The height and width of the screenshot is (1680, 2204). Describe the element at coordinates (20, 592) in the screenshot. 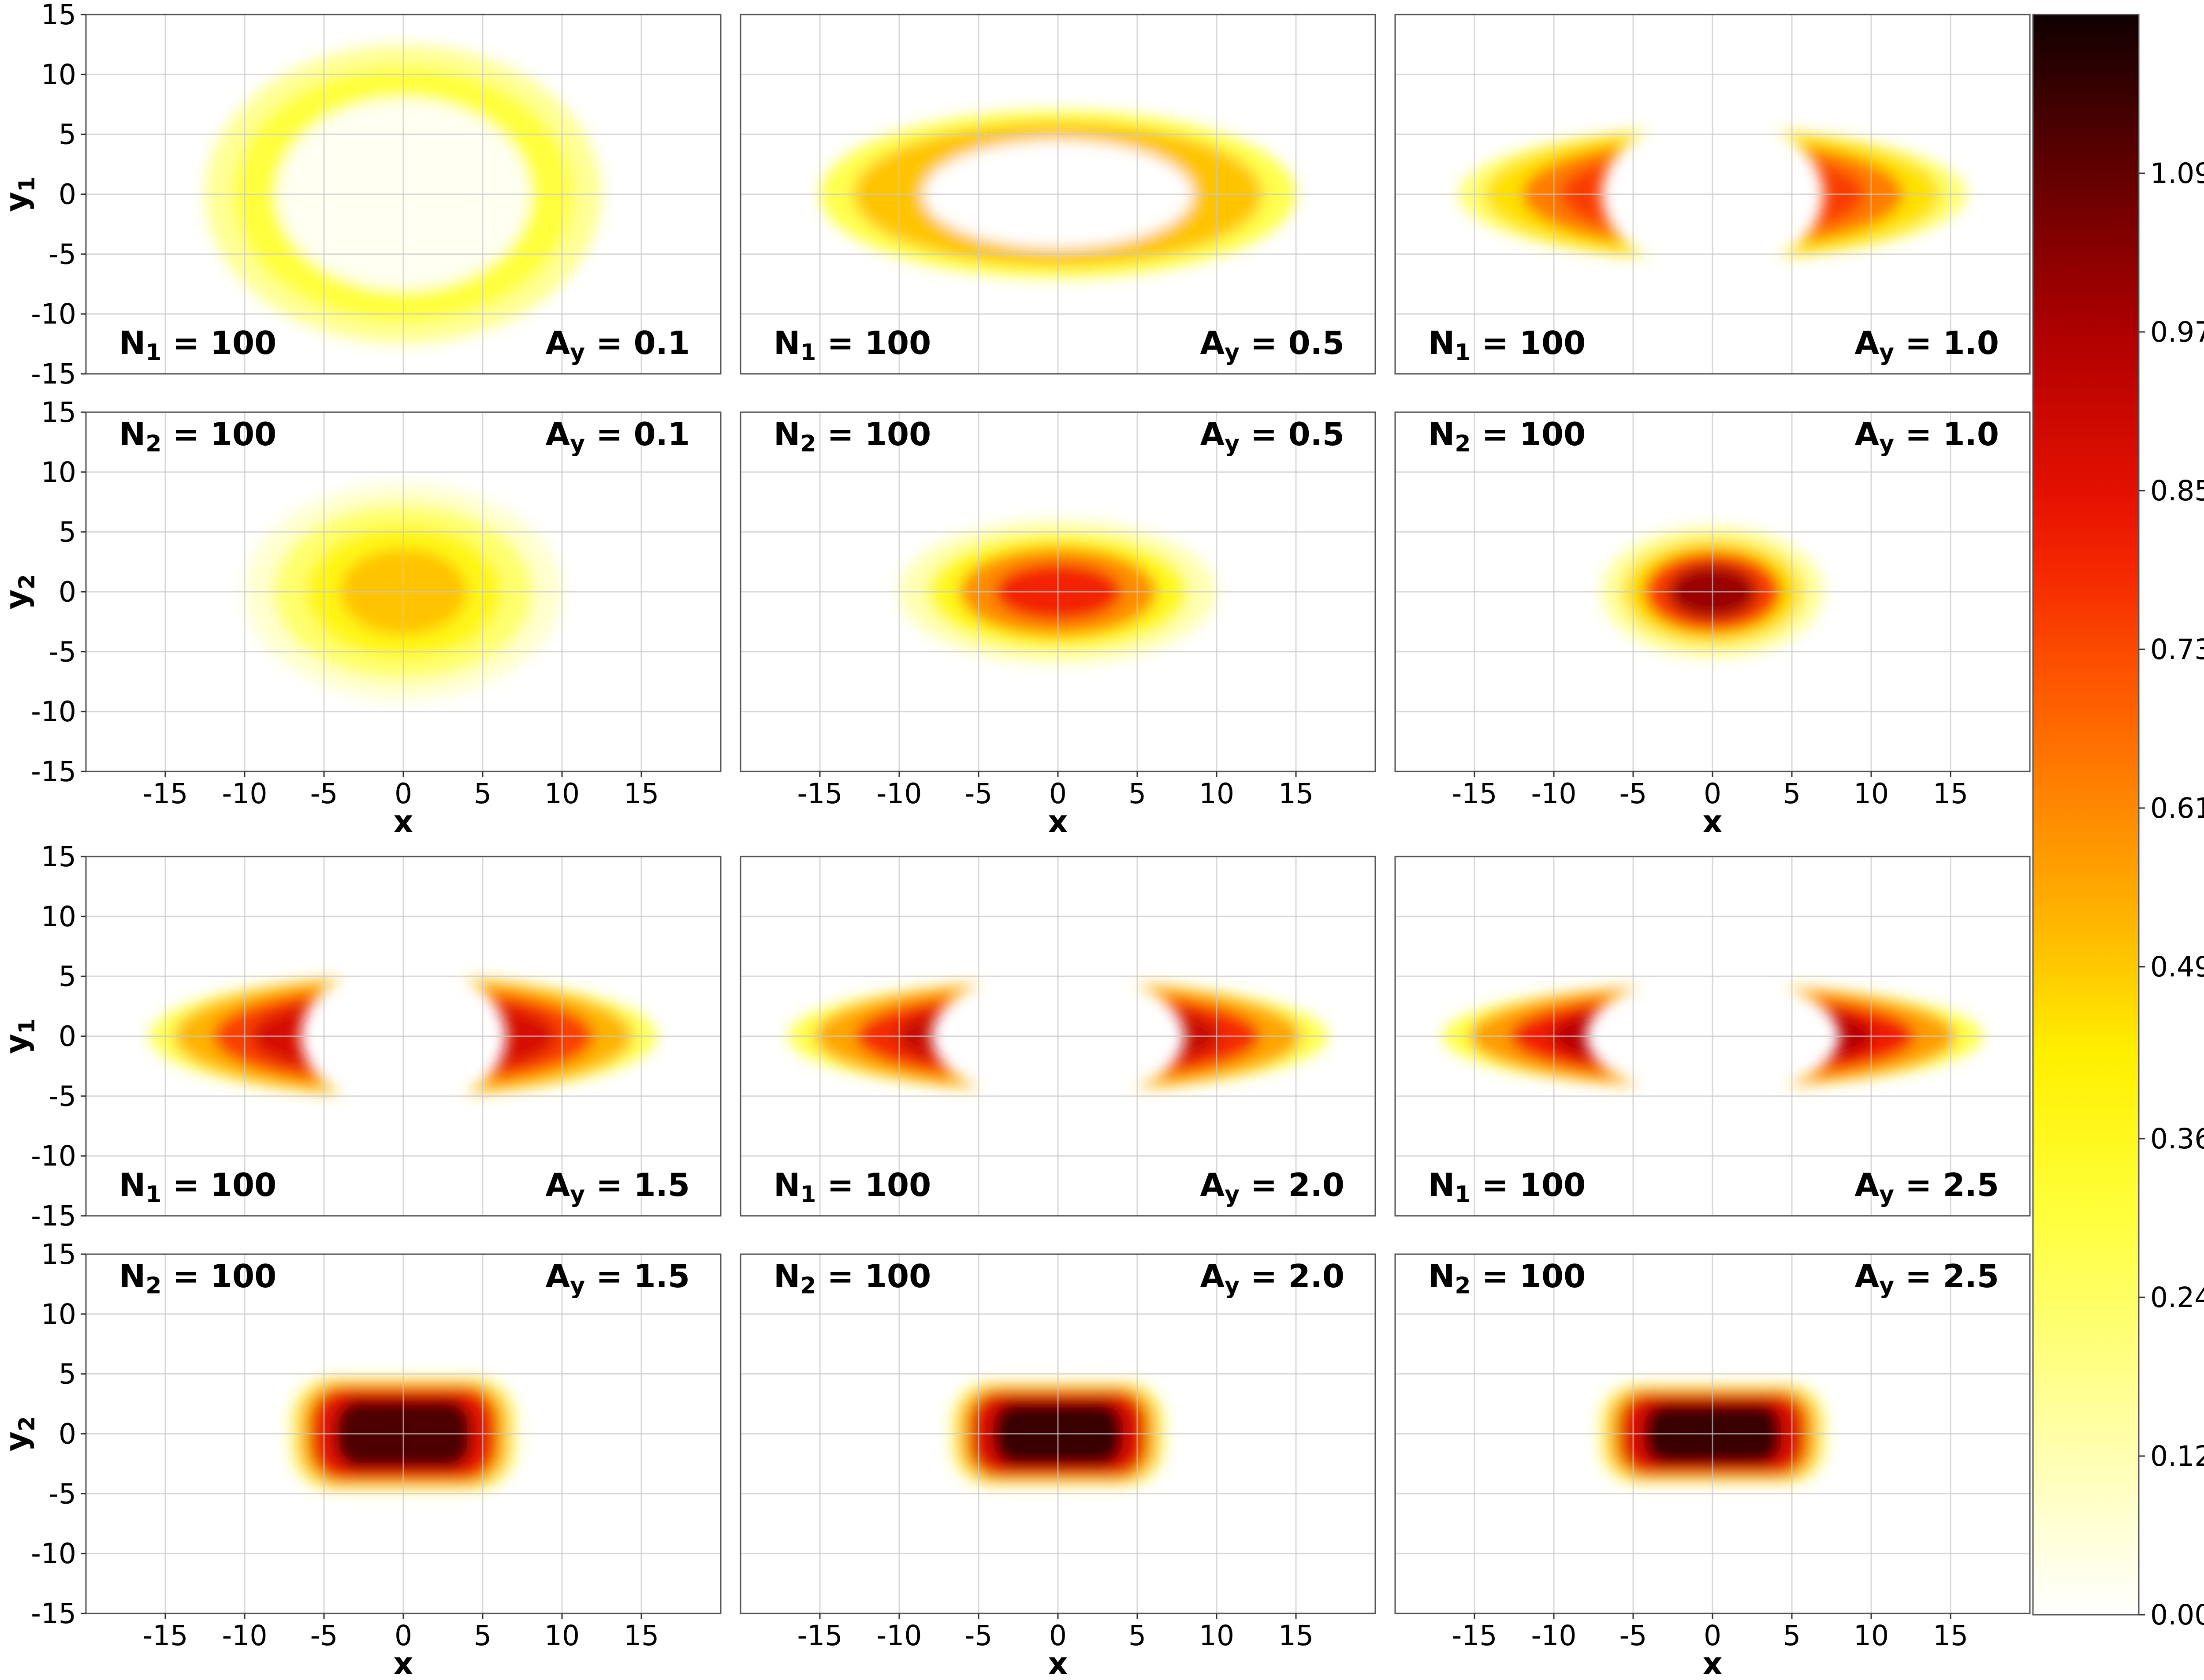

I see `y-axis-label: y2` at that location.